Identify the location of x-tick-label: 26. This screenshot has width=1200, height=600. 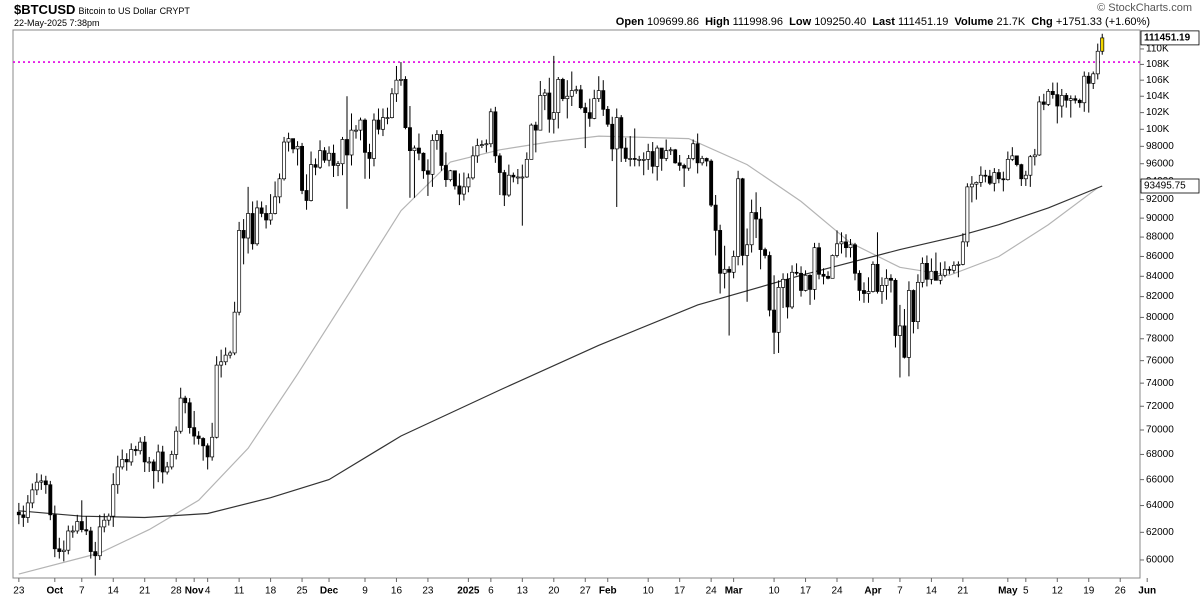
(1121, 591).